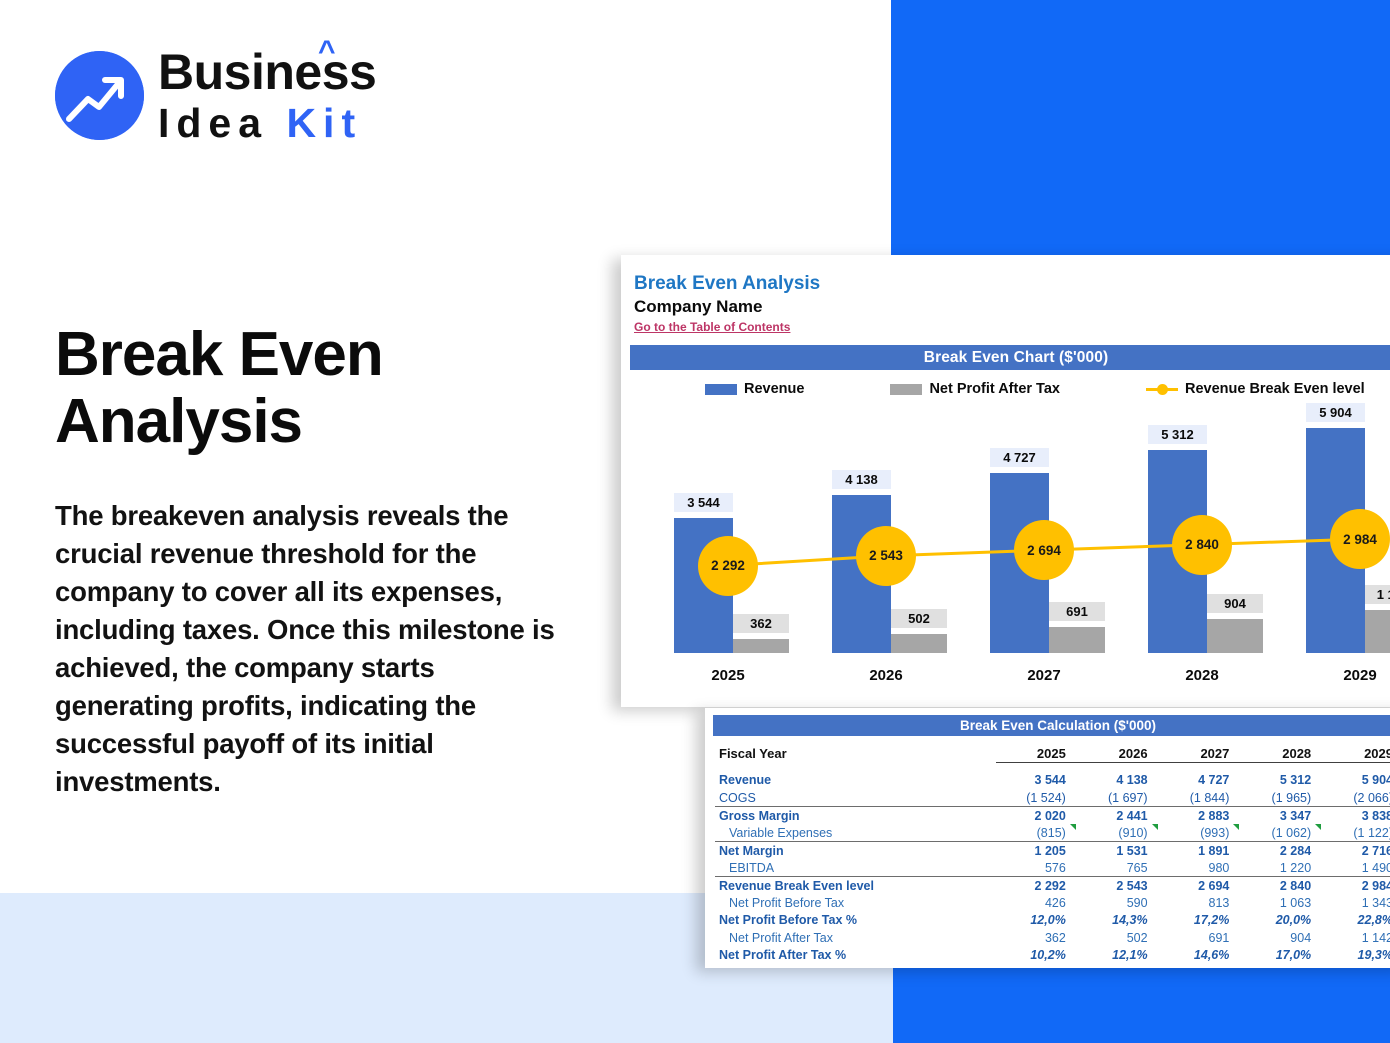 The height and width of the screenshot is (1043, 1390). I want to click on table-row: COGS (1 524) (1 697) (1 844) (1 965) (2 066), so click(1052, 798).